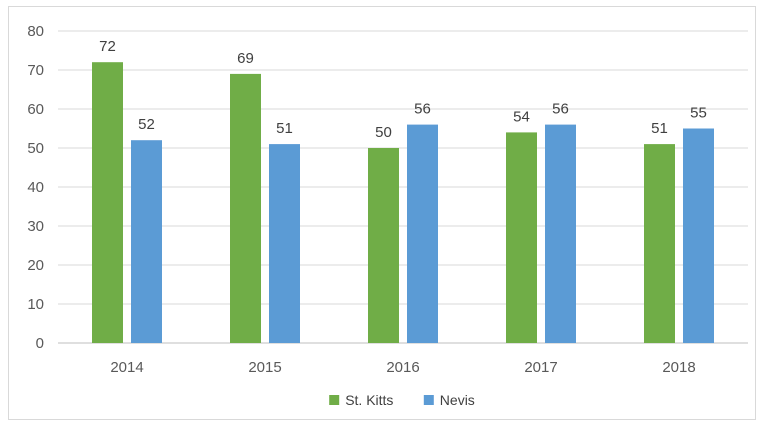 Image resolution: width=763 pixels, height=429 pixels. What do you see at coordinates (35, 226) in the screenshot?
I see `y-tick-label: 30` at bounding box center [35, 226].